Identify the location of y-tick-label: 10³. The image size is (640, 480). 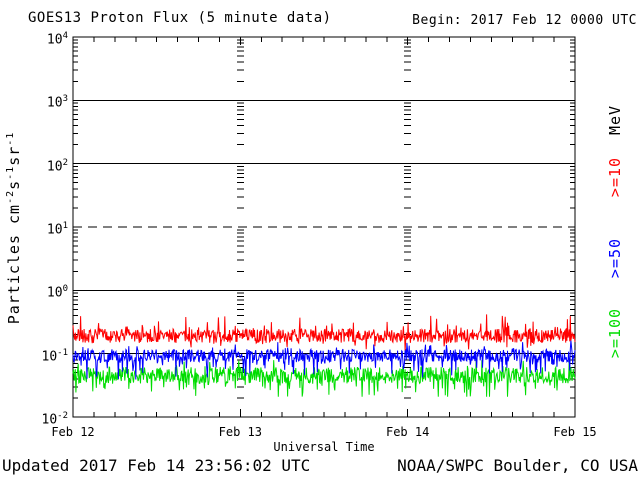
(57, 102).